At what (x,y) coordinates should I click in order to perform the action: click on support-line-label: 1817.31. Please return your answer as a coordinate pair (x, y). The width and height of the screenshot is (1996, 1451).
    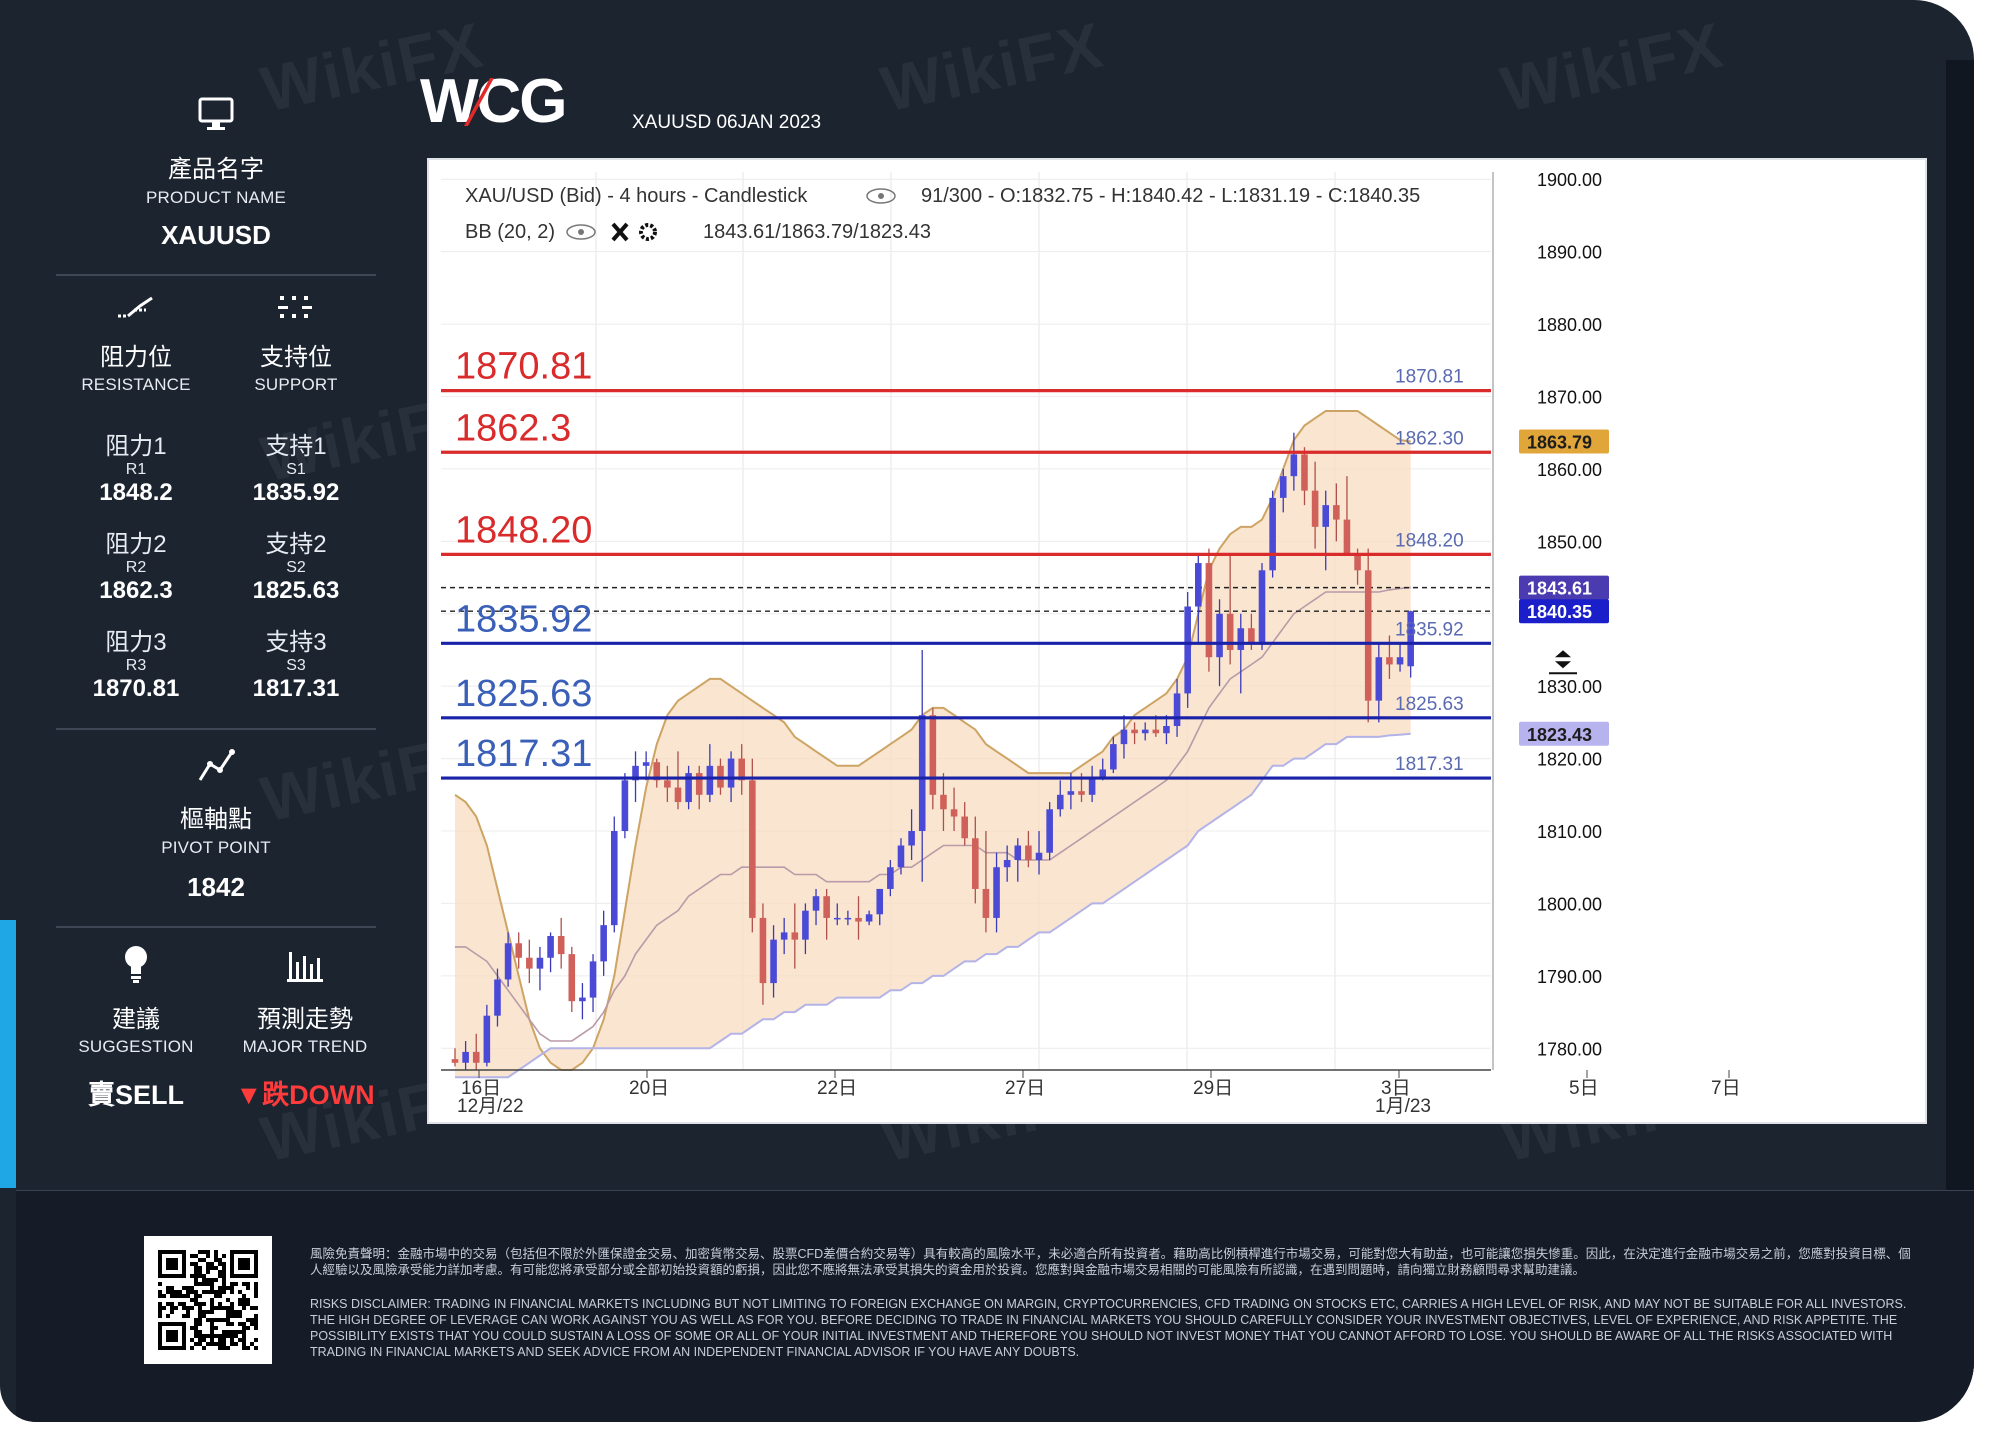
    Looking at the image, I should click on (523, 754).